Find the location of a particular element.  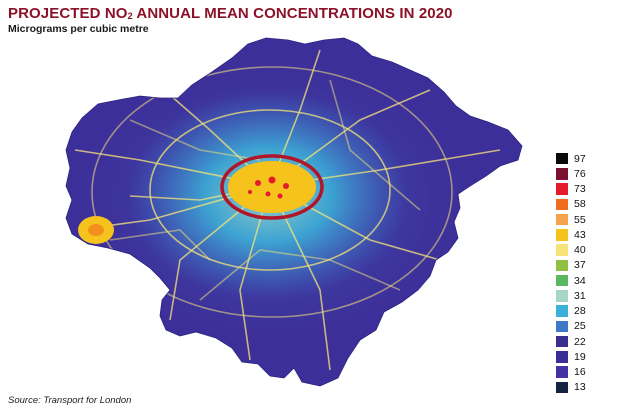

legend-label: 28 is located at coordinates (580, 311).